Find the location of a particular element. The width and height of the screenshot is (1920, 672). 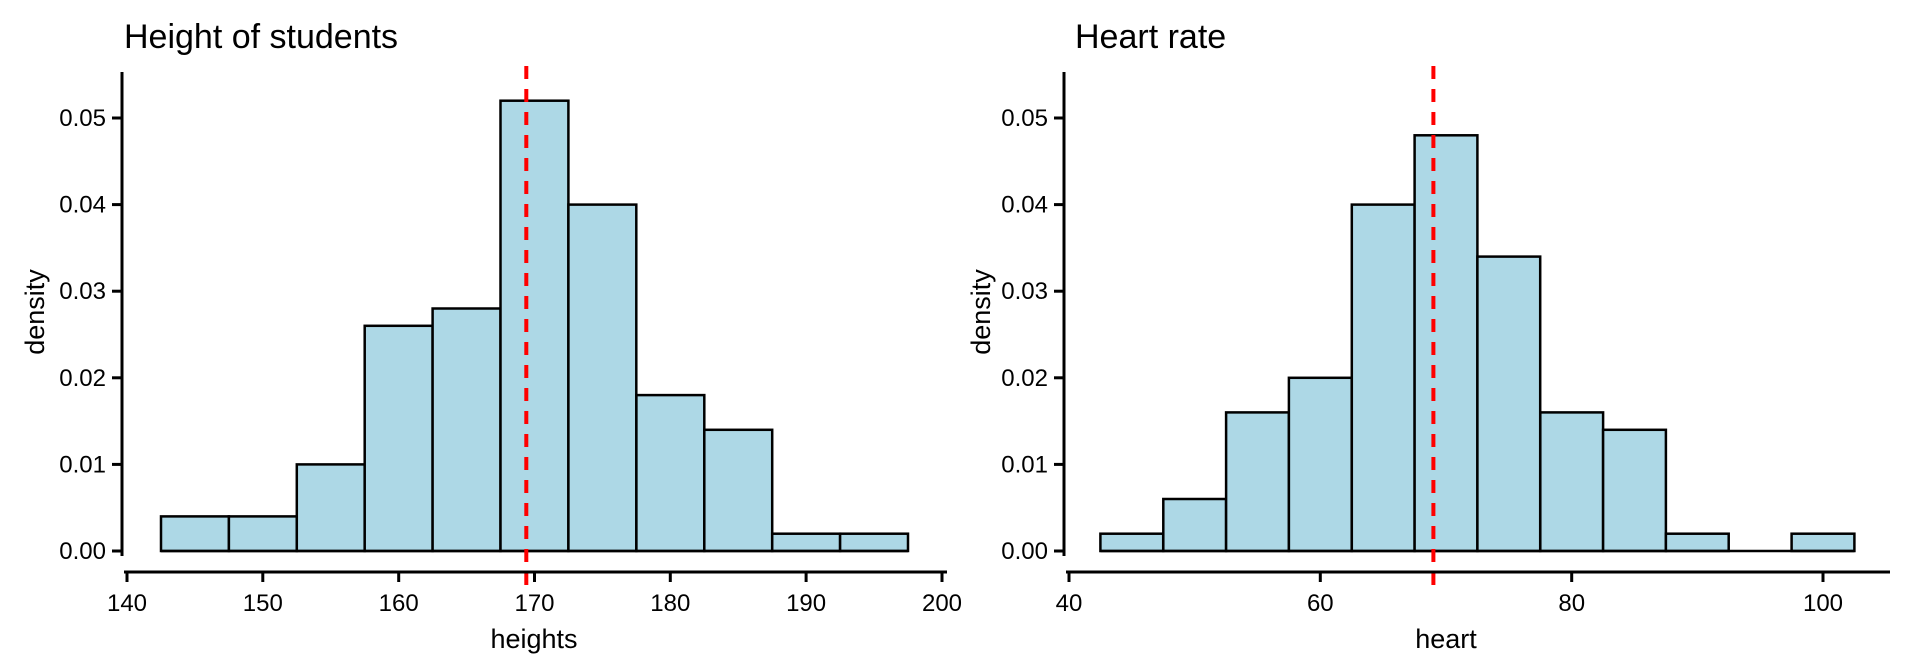

chart-title: Heart rate is located at coordinates (1150, 37).